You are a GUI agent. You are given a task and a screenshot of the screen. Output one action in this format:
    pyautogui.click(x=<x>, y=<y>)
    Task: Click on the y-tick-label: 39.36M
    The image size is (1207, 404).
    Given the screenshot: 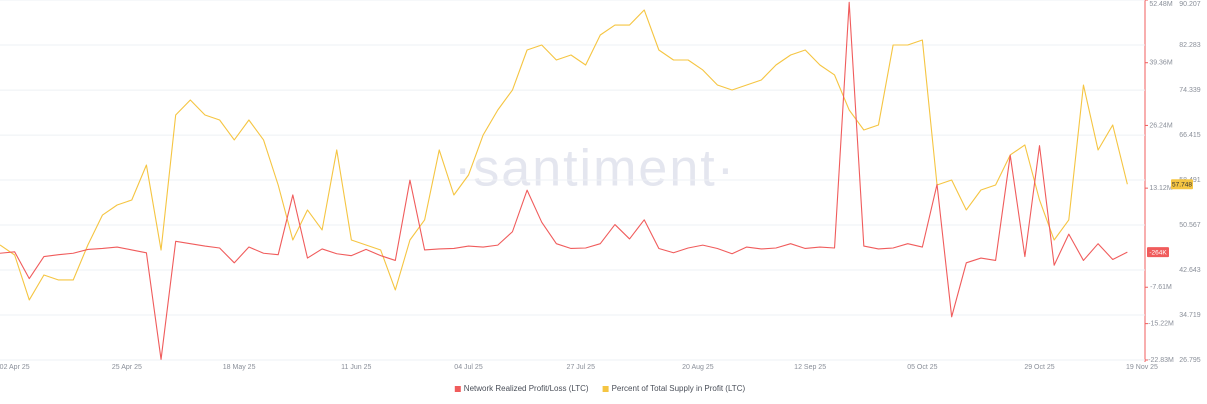 What is the action you would take?
    pyautogui.click(x=1161, y=63)
    